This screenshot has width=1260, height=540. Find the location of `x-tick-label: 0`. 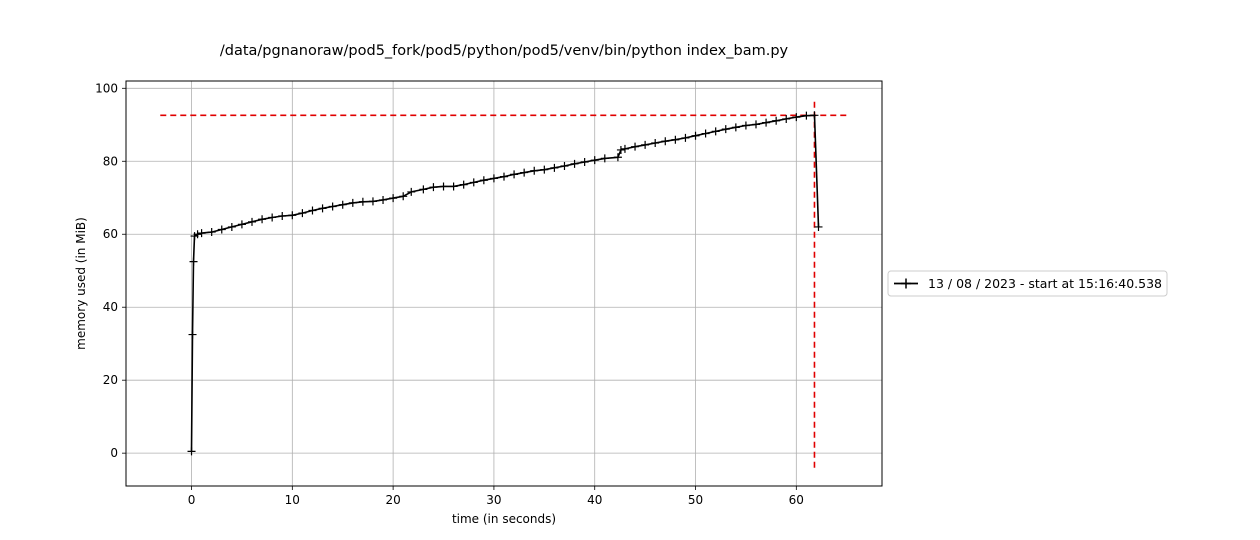

x-tick-label: 0 is located at coordinates (192, 500).